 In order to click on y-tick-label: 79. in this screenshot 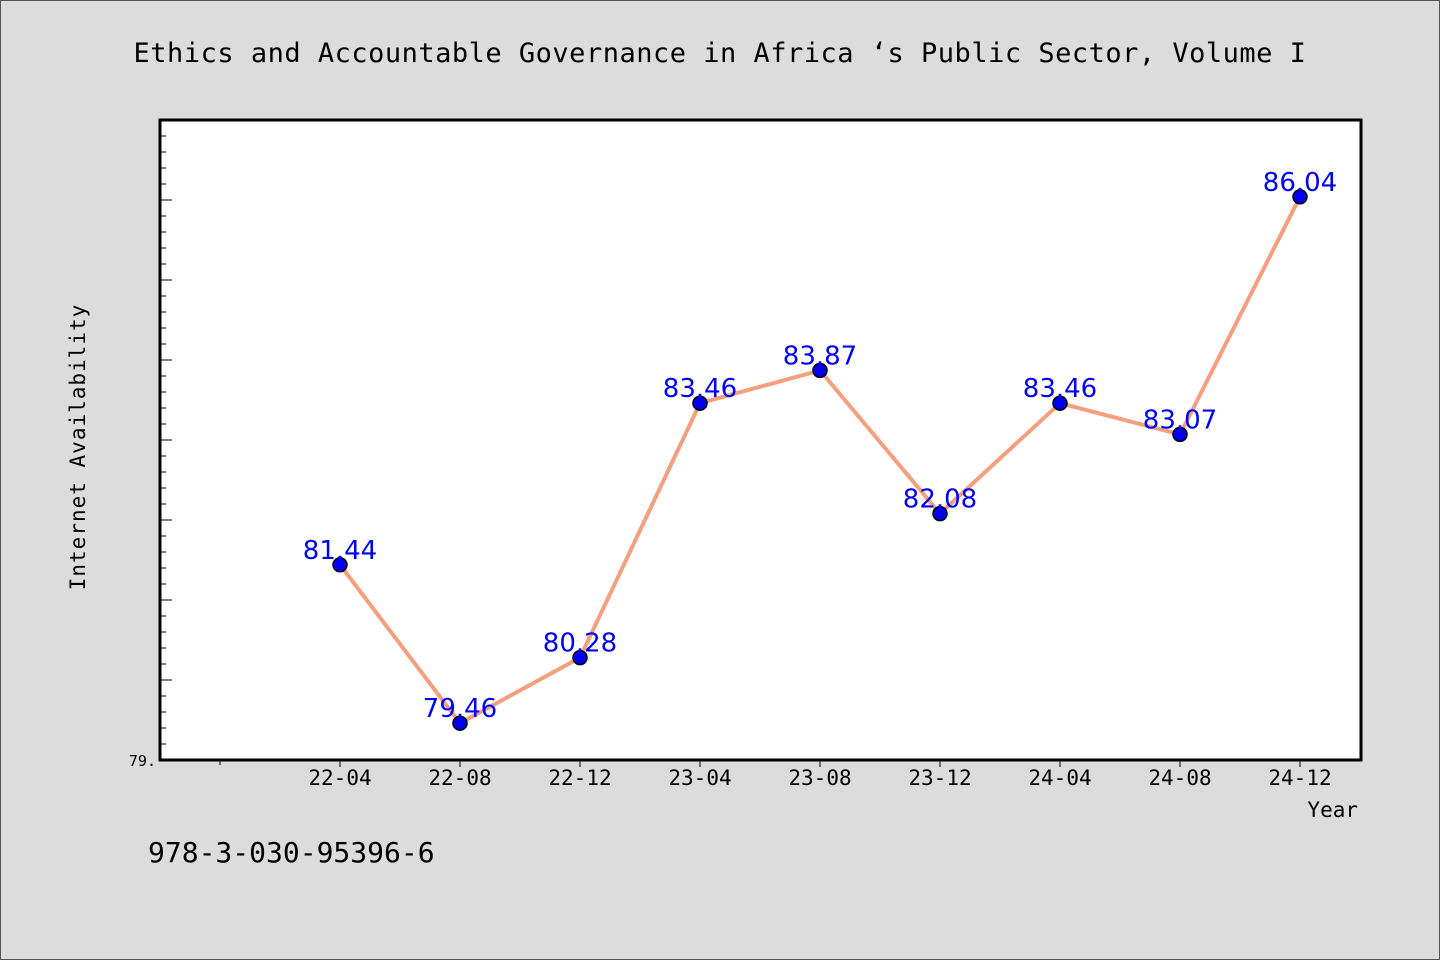, I will do `click(142, 761)`.